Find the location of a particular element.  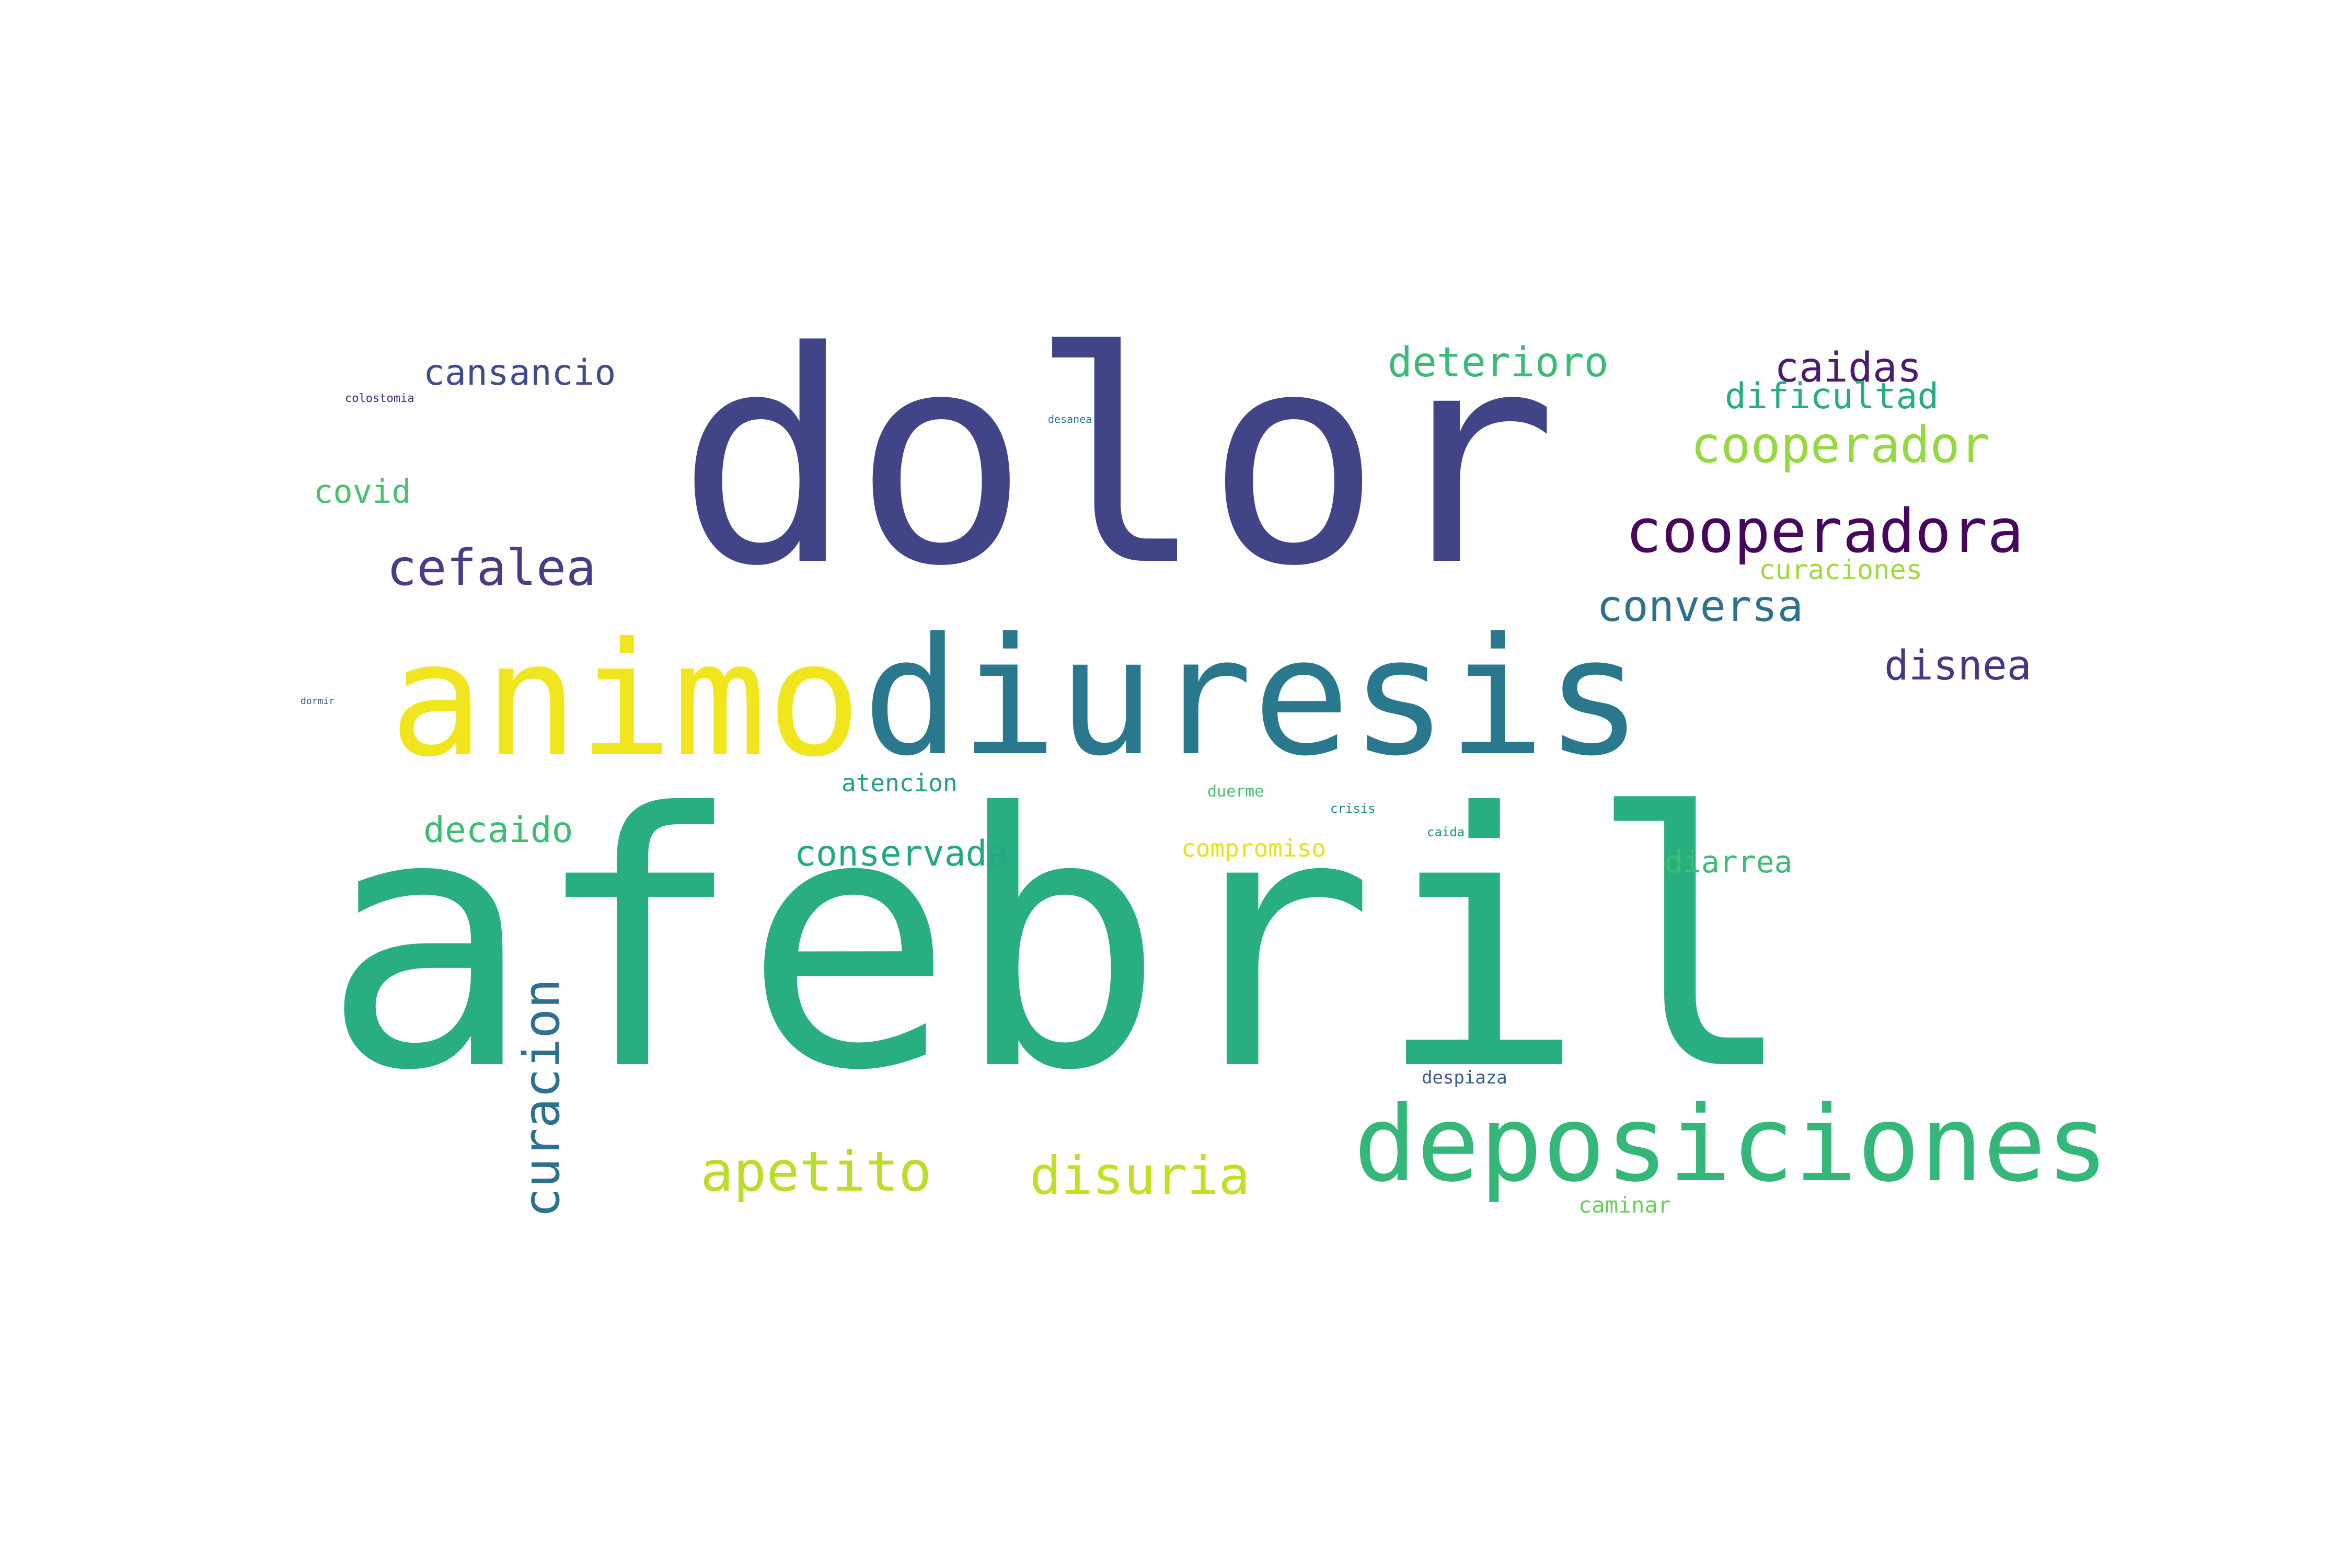

word-colostomia: colostomia is located at coordinates (379, 398).